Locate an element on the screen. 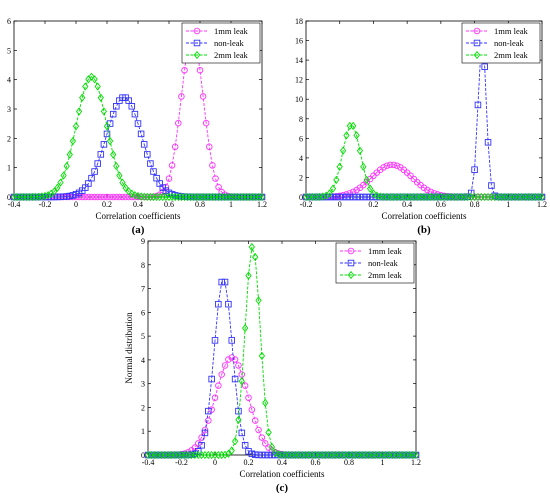  x-tick-label: 0.2 is located at coordinates (107, 204).